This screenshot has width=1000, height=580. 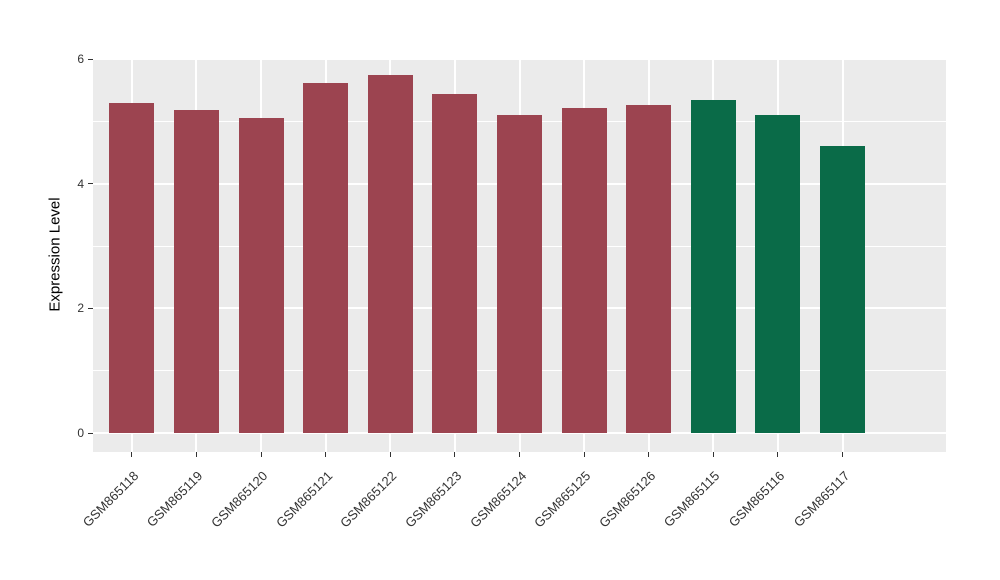 I want to click on y-axis-title: Expression Level, so click(x=55, y=254).